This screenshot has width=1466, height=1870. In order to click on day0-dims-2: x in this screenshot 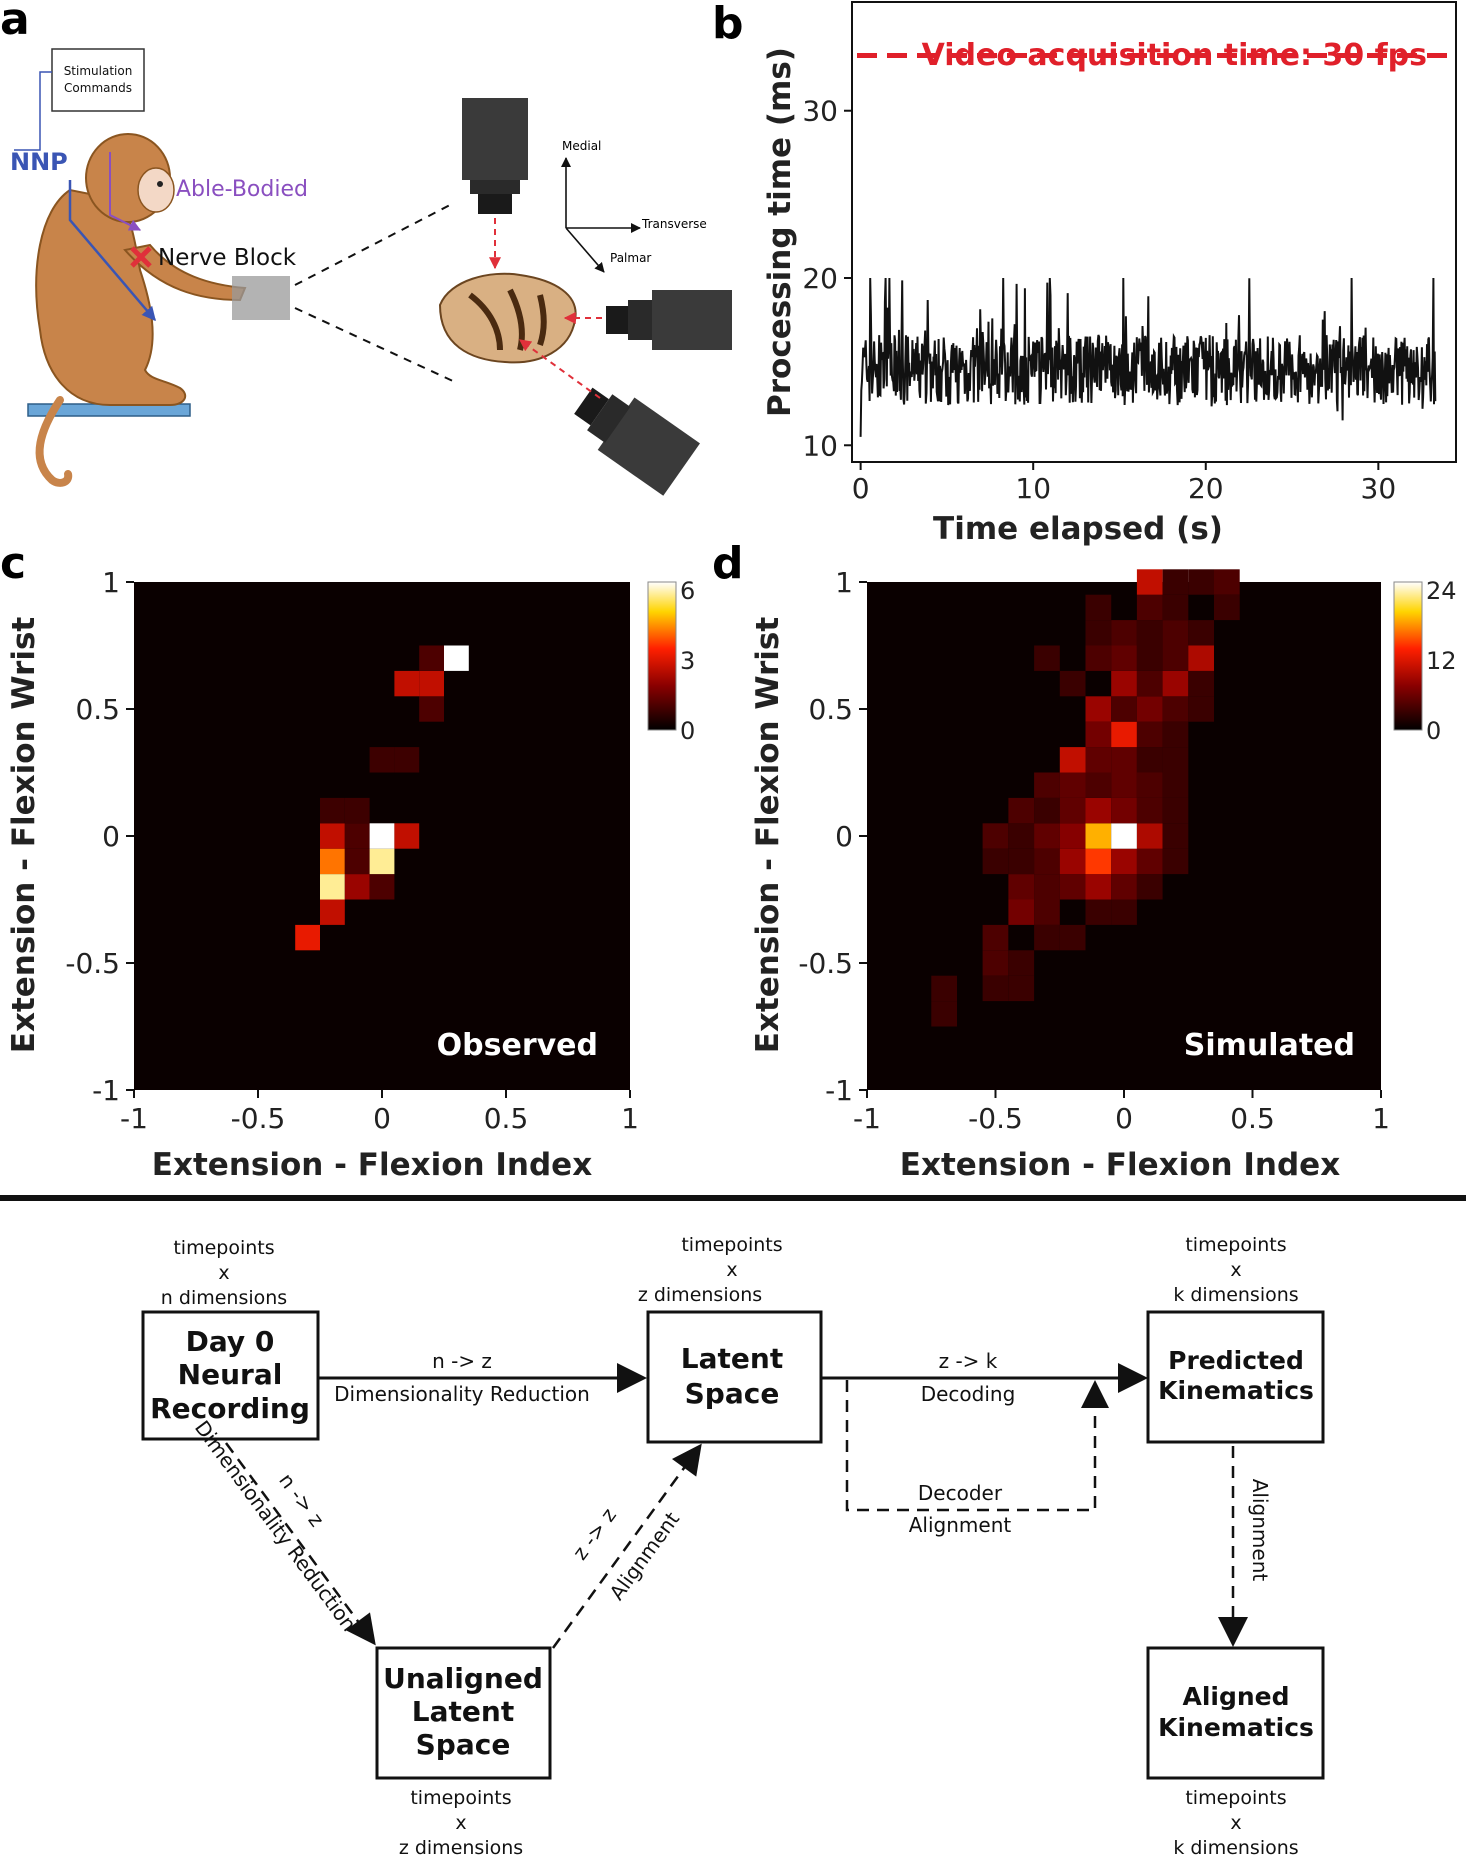, I will do `click(223, 1273)`.